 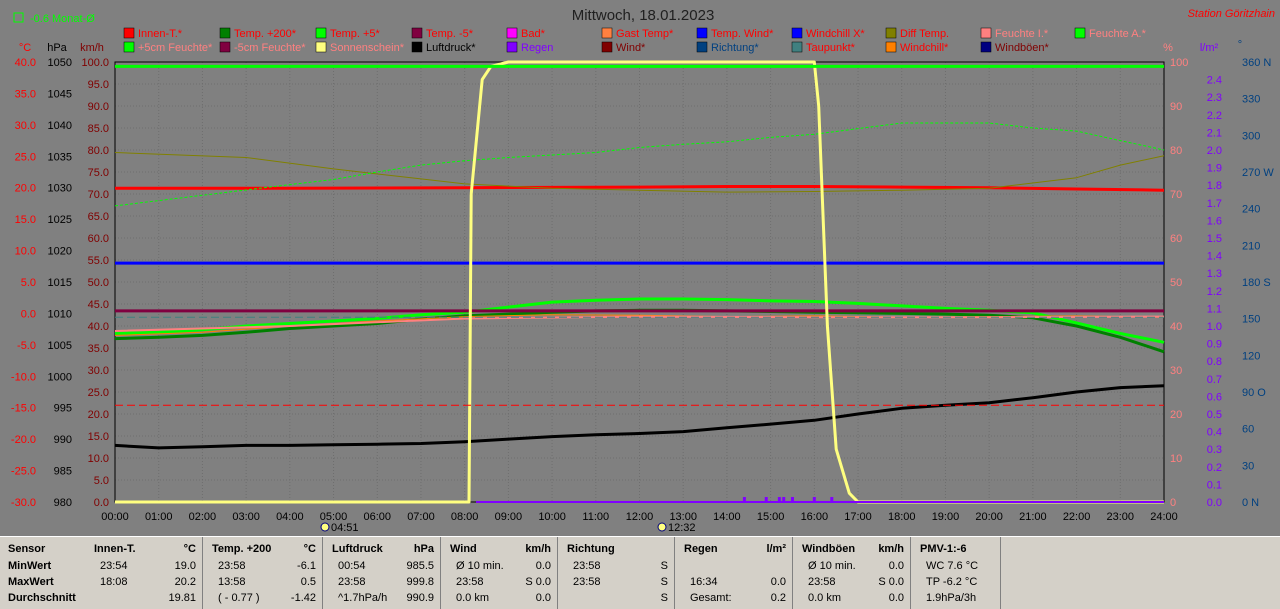 I want to click on pressure-unit-label: hPa, so click(x=57, y=48).